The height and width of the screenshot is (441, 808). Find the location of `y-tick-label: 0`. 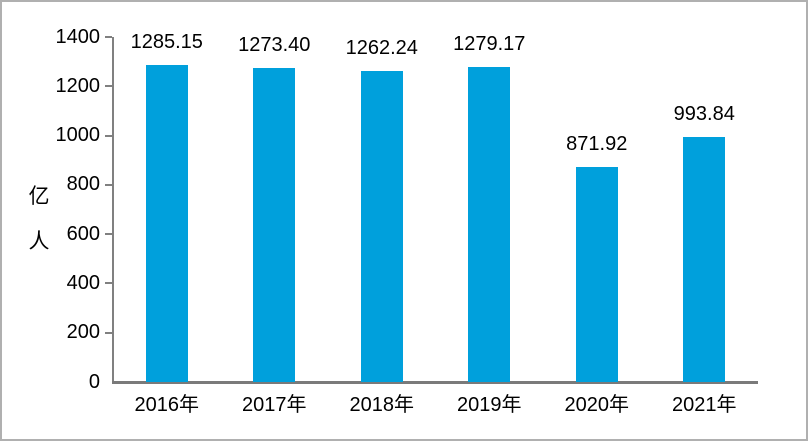

y-tick-label: 0 is located at coordinates (94, 381).